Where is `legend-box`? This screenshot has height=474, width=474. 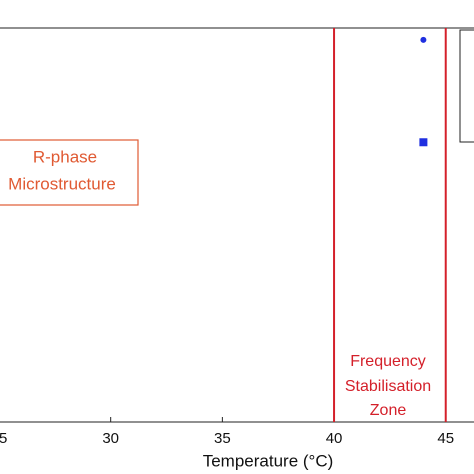
legend-box is located at coordinates (466, 86).